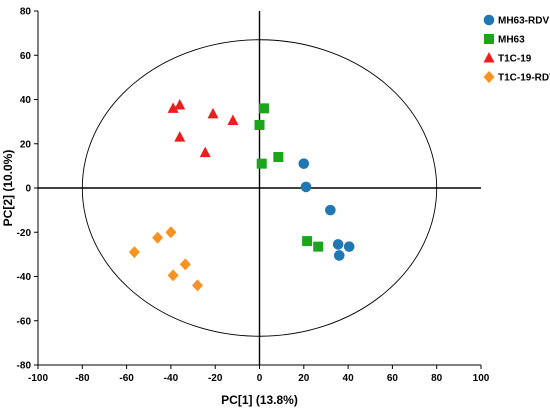 This screenshot has width=550, height=413. What do you see at coordinates (28, 189) in the screenshot?
I see `y-tick-label: 0` at bounding box center [28, 189].